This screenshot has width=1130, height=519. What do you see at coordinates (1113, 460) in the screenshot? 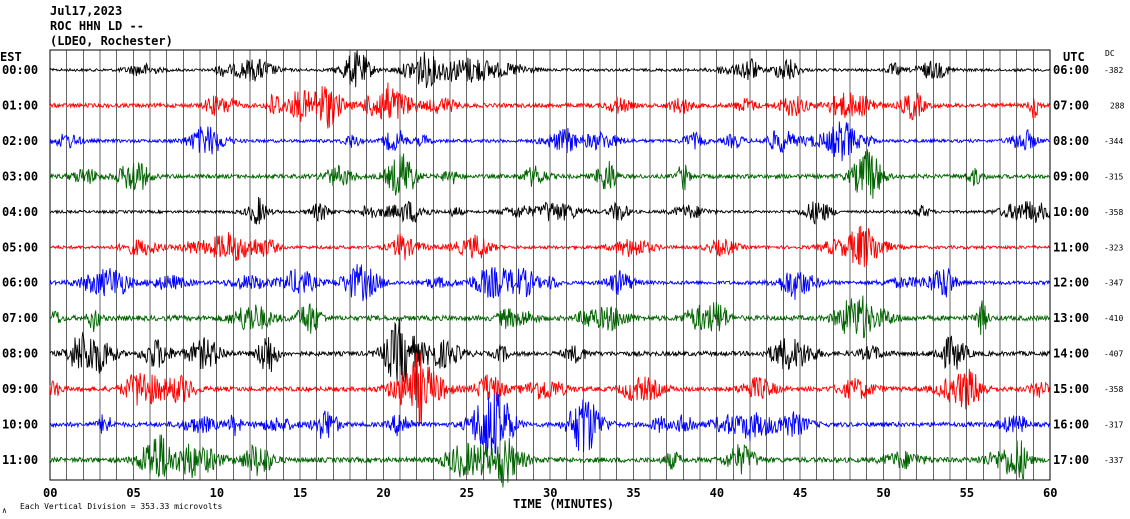
I see `dc-offset-label: -337` at bounding box center [1113, 460].